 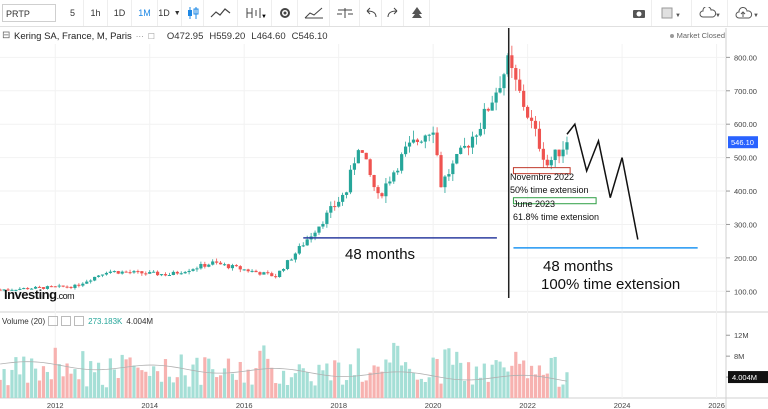 What do you see at coordinates (30, 294) in the screenshot?
I see `logo-brand: Investing` at bounding box center [30, 294].